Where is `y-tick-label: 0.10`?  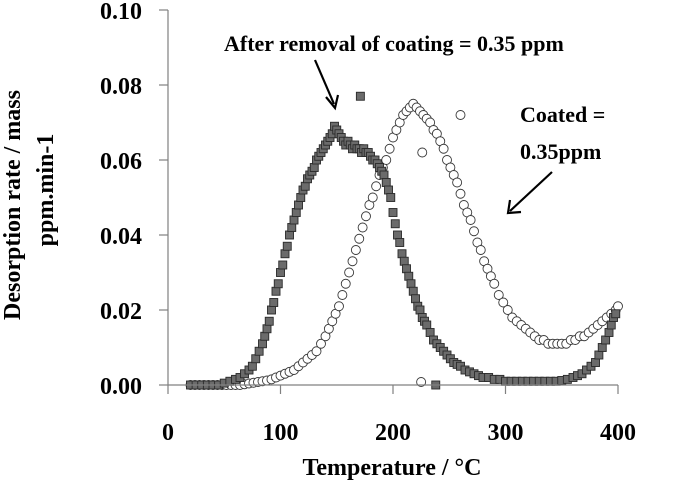 y-tick-label: 0.10 is located at coordinates (121, 12).